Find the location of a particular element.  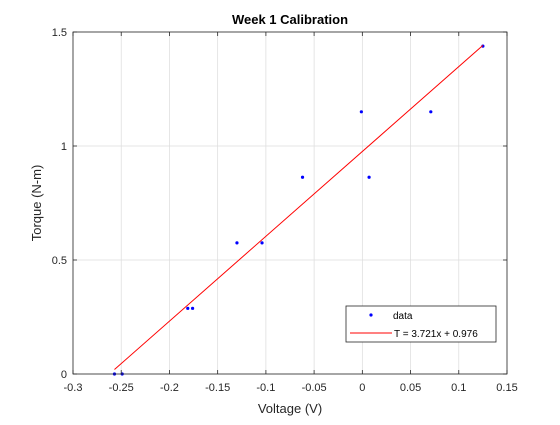

x-tick-label: 0 is located at coordinates (362, 388).